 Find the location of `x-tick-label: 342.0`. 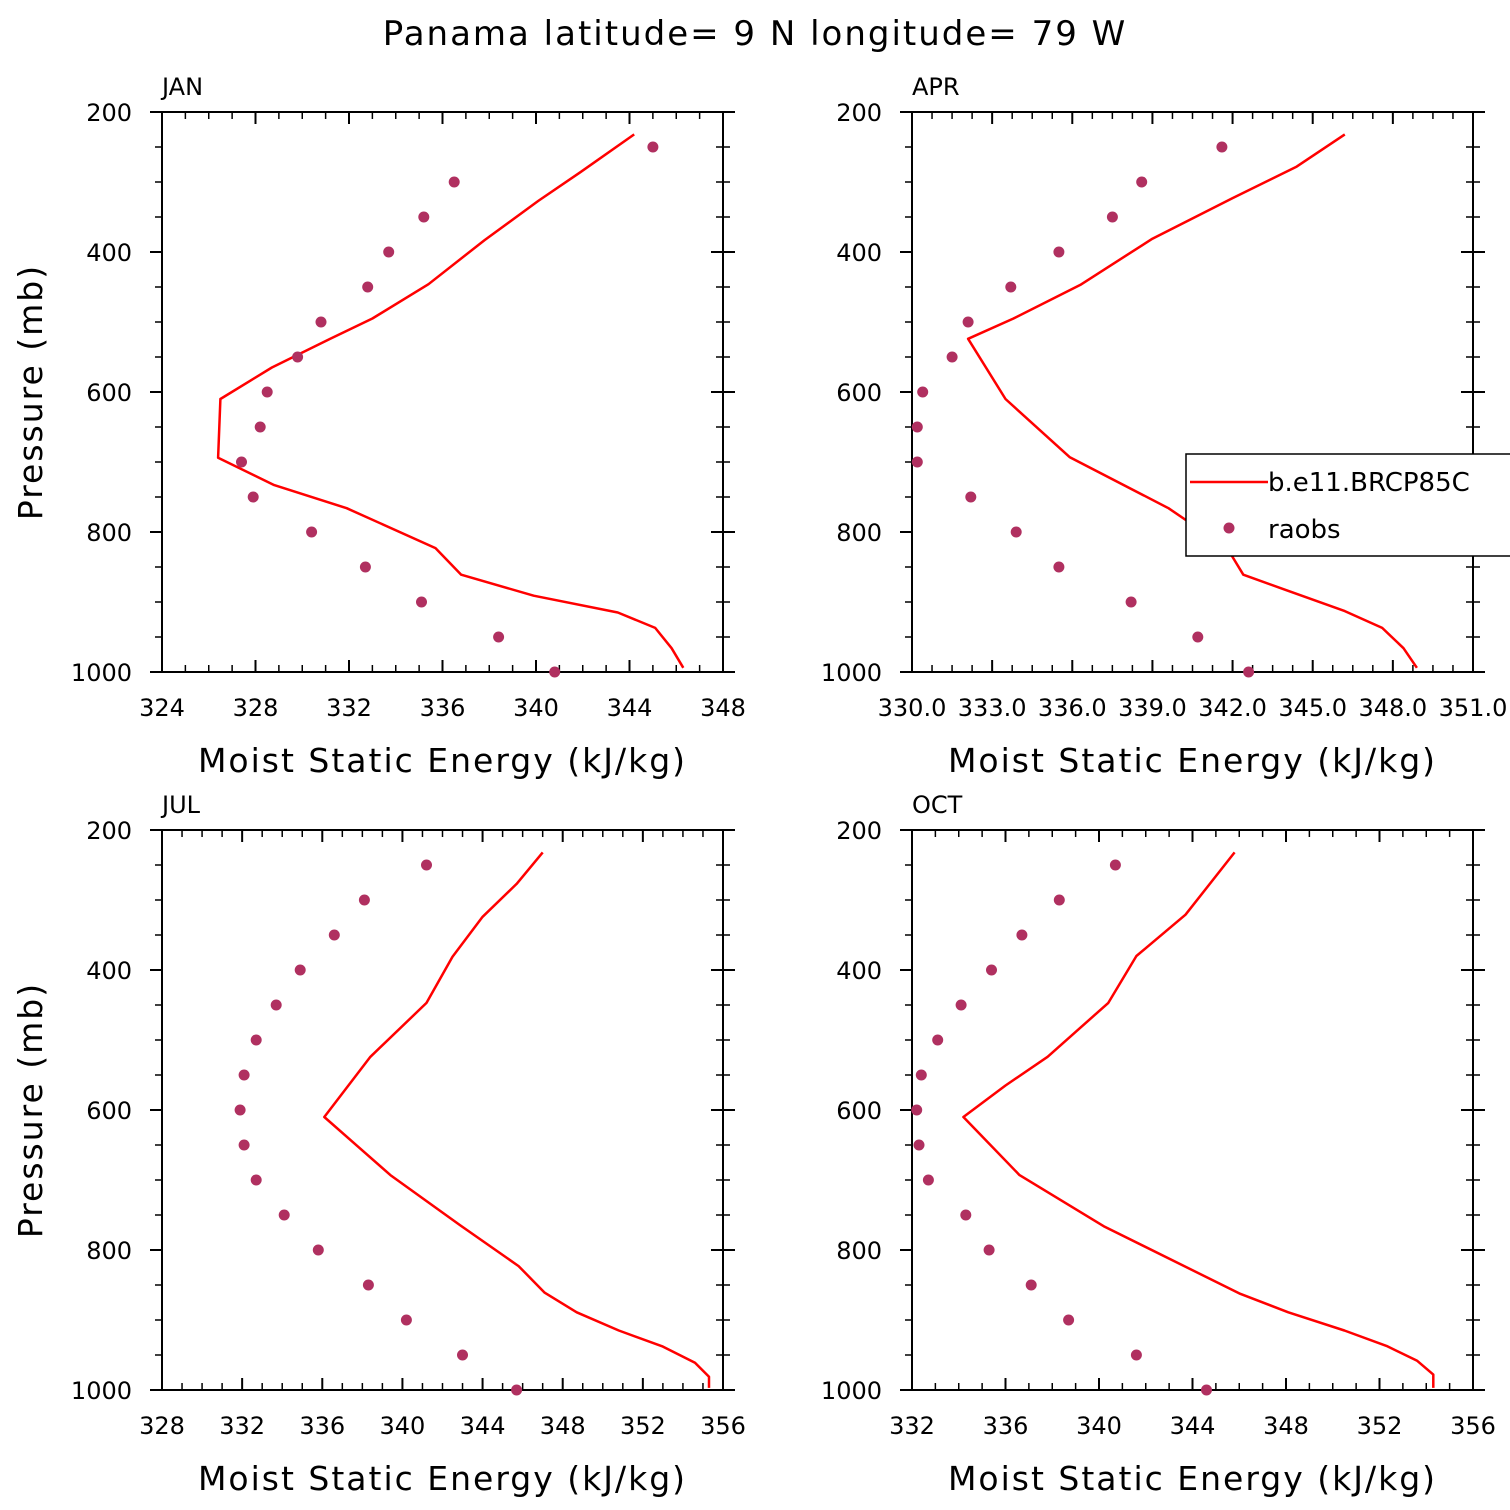

x-tick-label: 342.0 is located at coordinates (1232, 708).